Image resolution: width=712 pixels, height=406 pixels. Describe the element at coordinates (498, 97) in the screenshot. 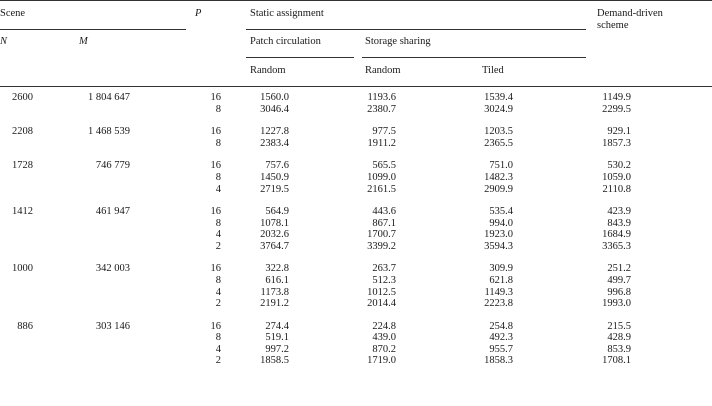

I see `tiled-cell: 1539.4` at that location.